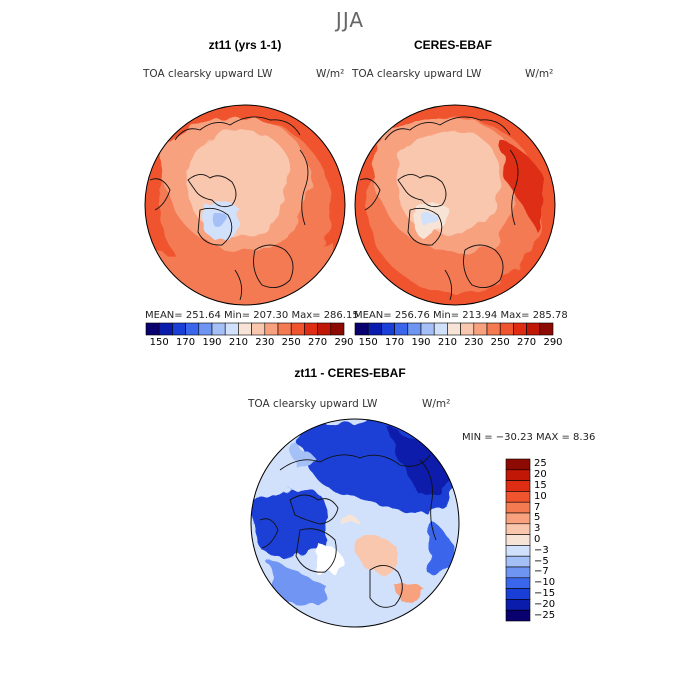 Image resolution: width=700 pixels, height=700 pixels. I want to click on panel-1-variable: TOA clearsky upward LW, so click(208, 74).